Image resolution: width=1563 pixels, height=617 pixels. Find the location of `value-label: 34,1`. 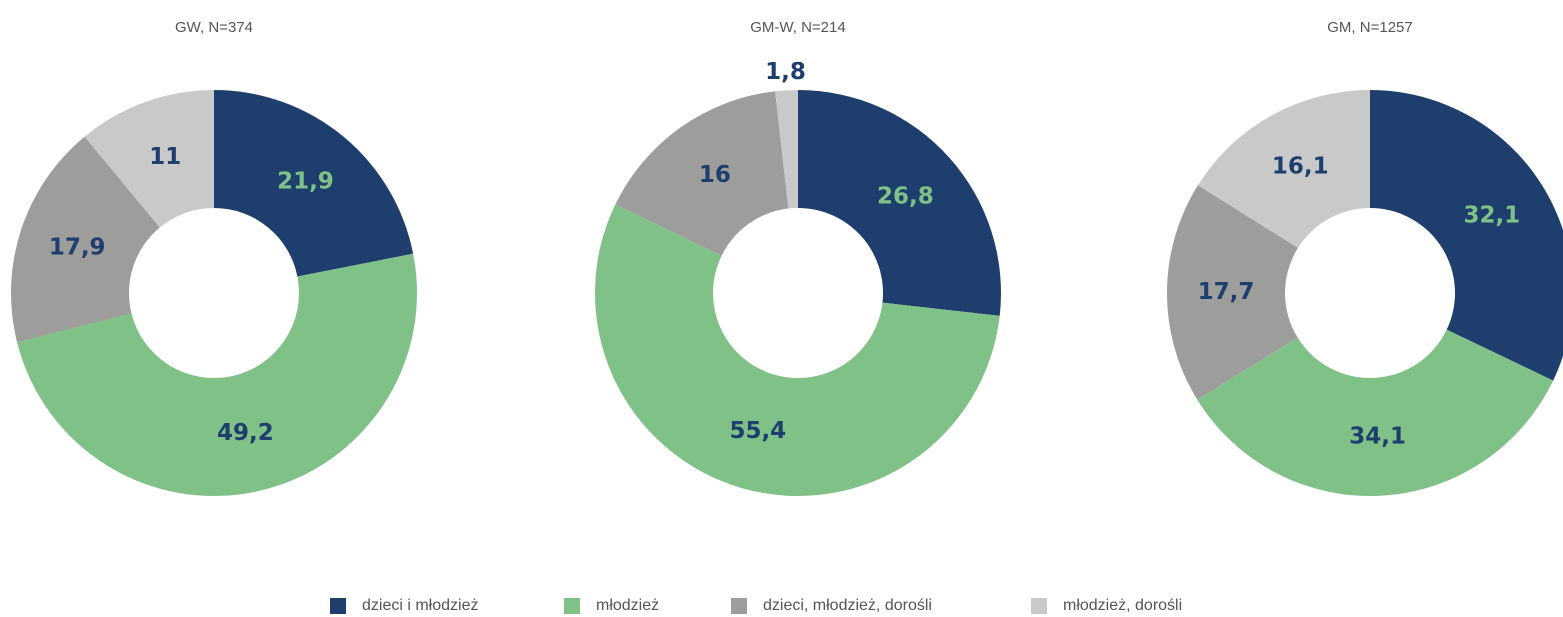

value-label: 34,1 is located at coordinates (1377, 436).